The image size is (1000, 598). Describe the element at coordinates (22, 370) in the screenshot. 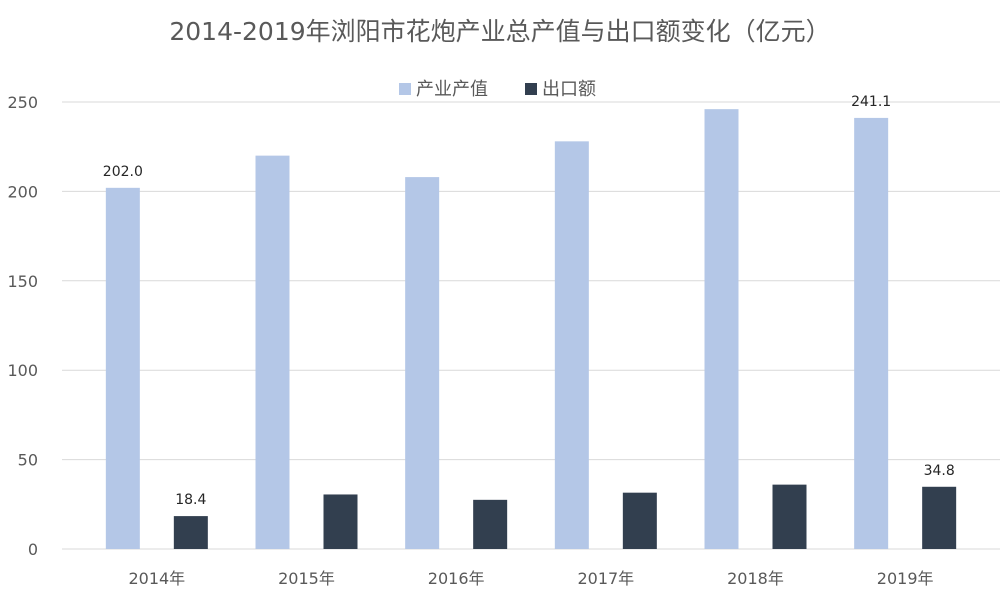

I see `y-tick-label: 100` at that location.